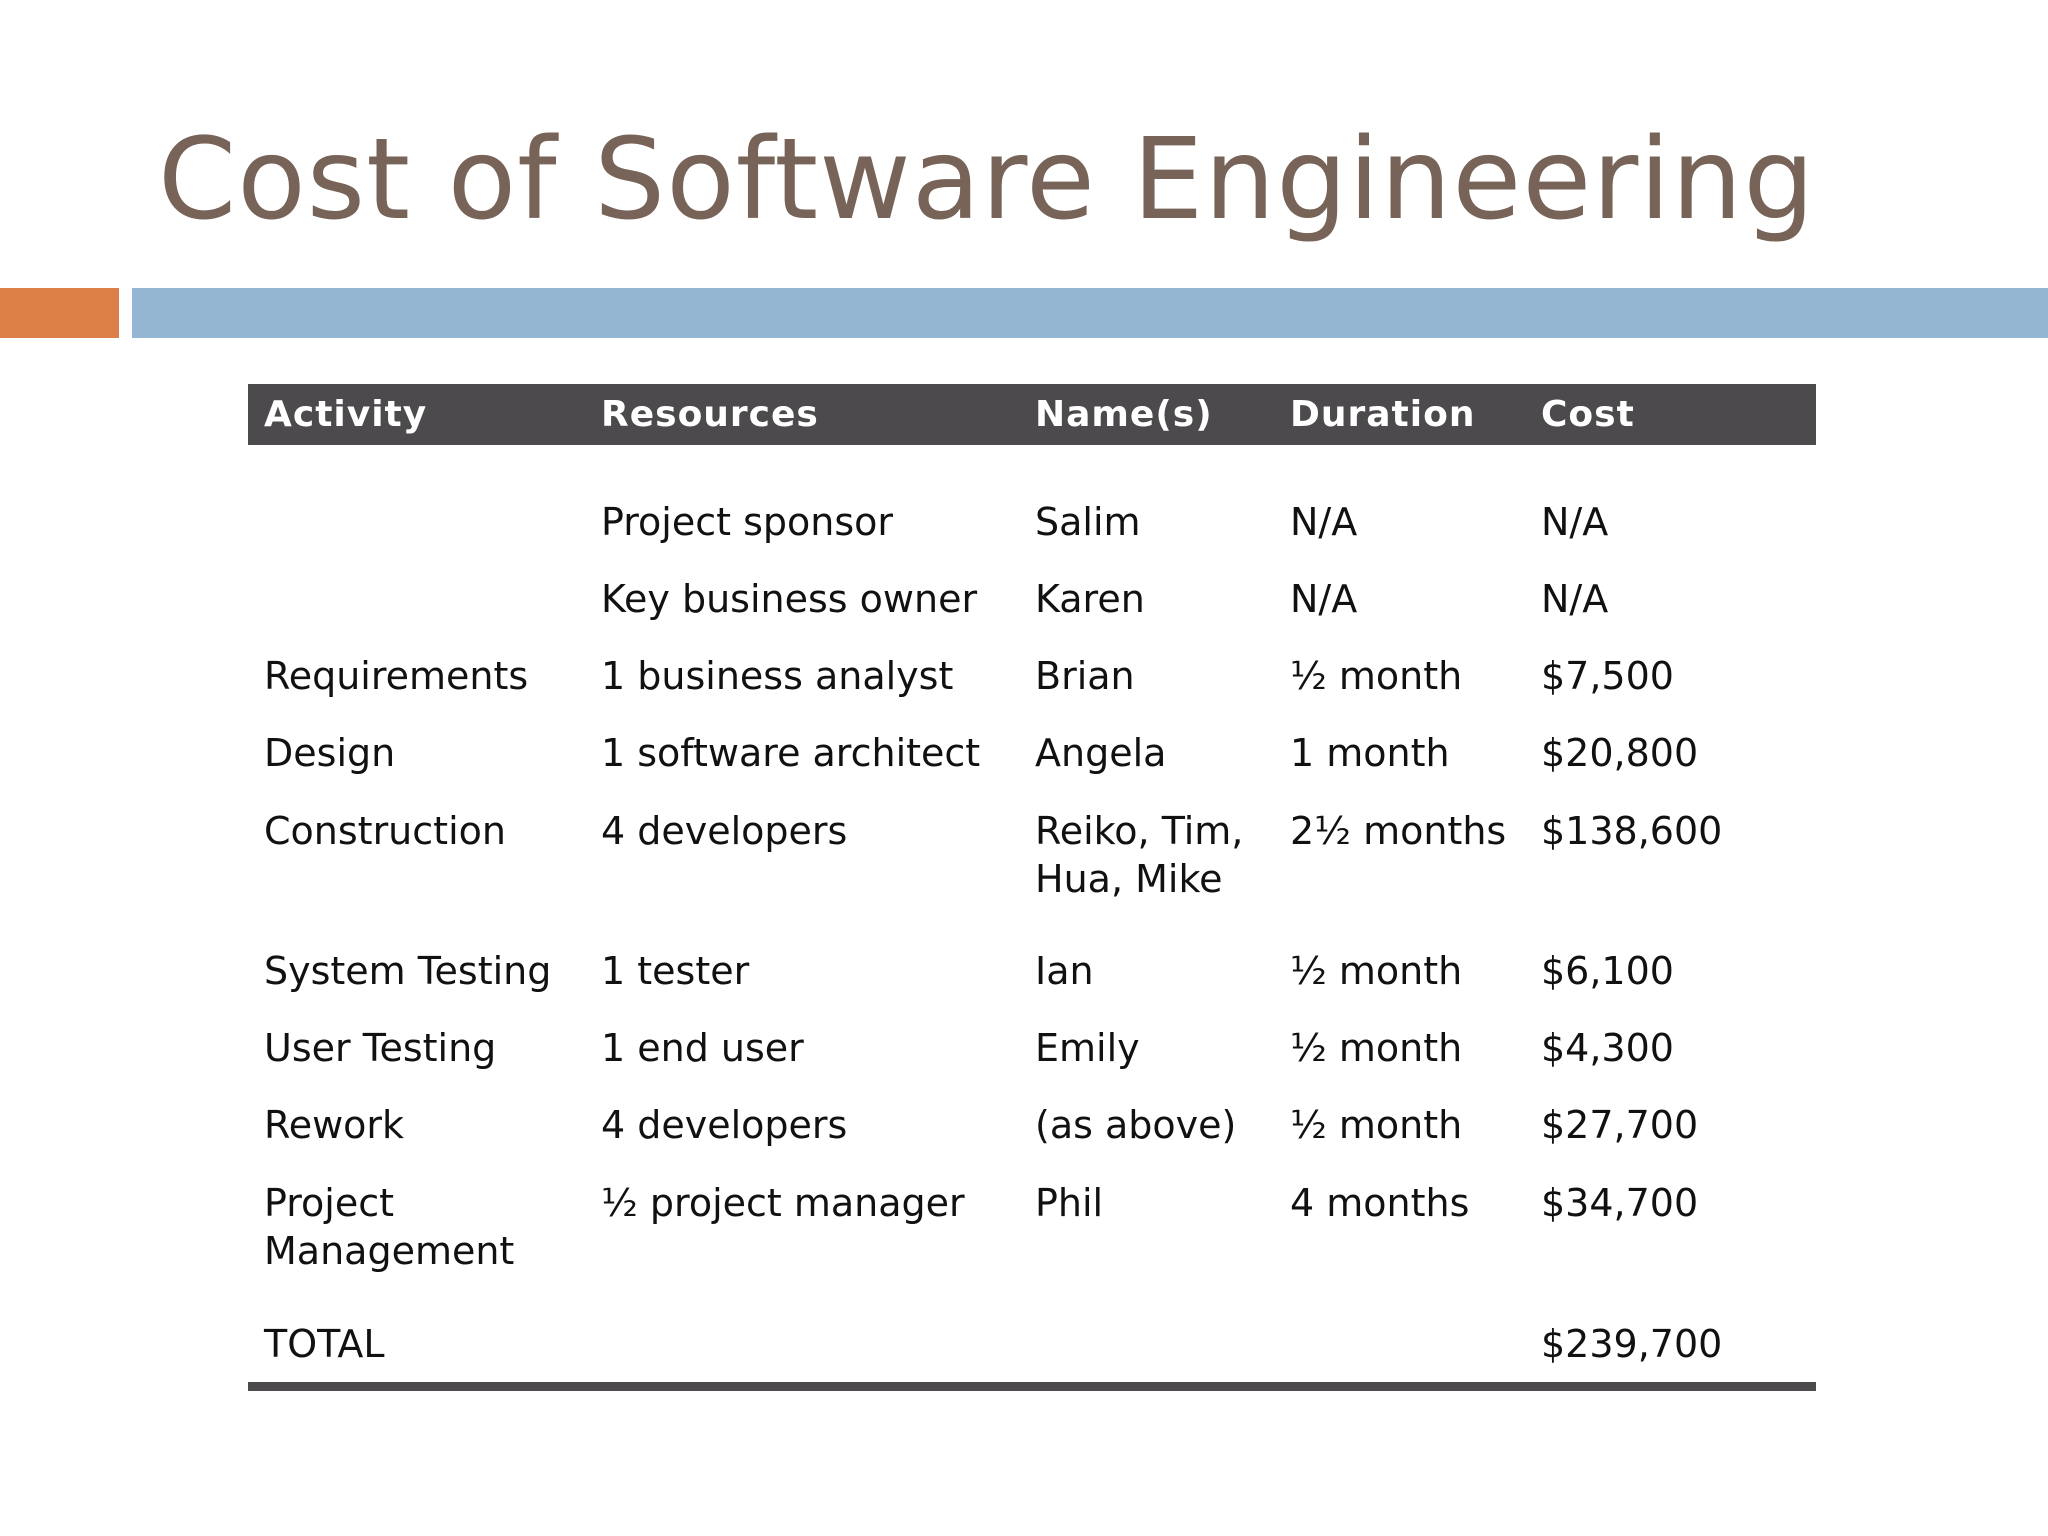 The height and width of the screenshot is (1536, 2048). I want to click on table-header-row: Activity Resources Name(s) Duration Cost, so click(1032, 414).